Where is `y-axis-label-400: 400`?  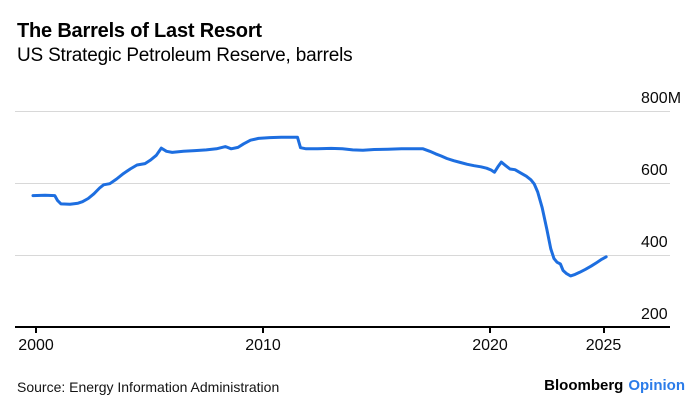 y-axis-label-400: 400 is located at coordinates (654, 242).